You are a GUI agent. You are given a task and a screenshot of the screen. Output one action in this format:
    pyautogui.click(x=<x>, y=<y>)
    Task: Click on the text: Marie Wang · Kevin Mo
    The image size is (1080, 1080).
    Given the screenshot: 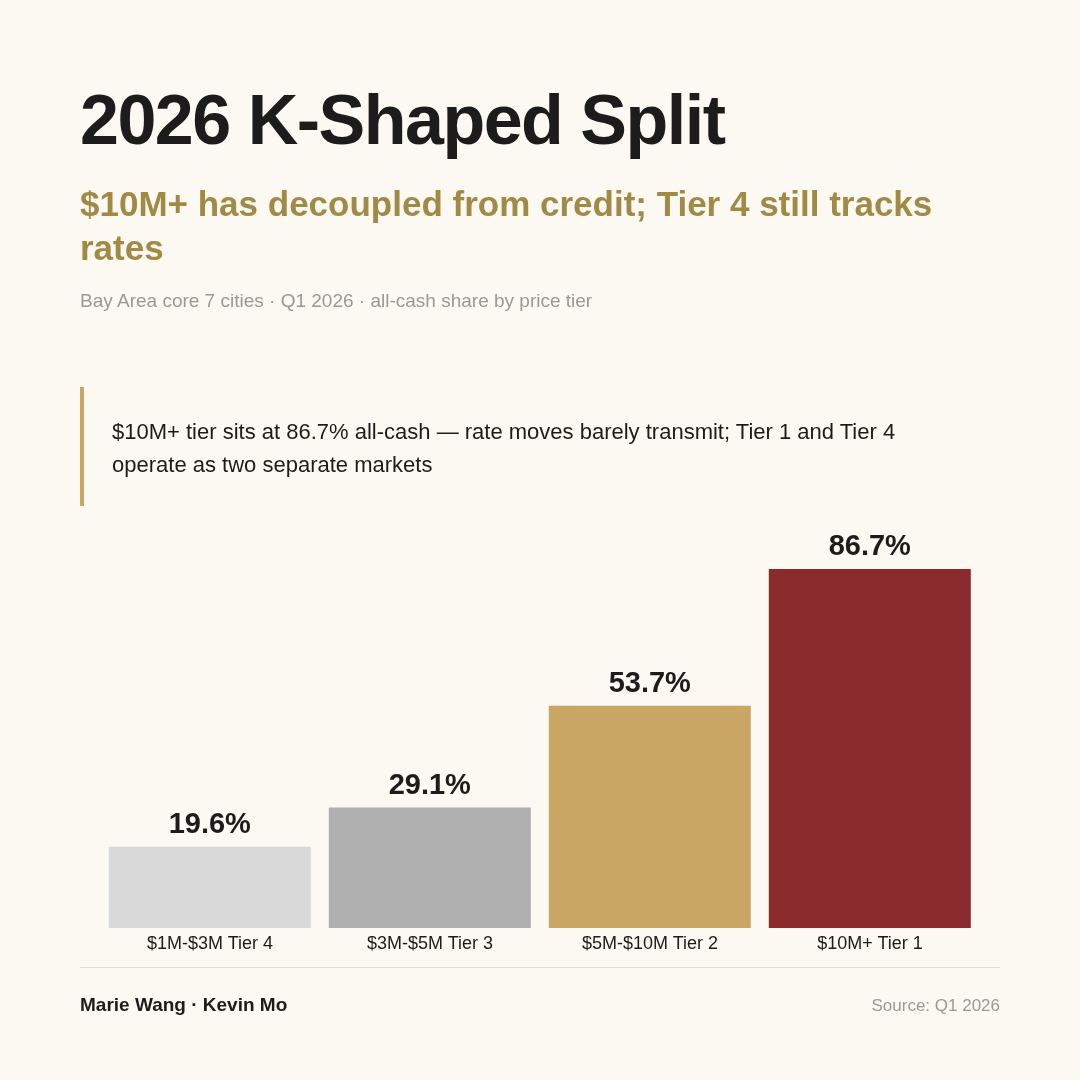 What is the action you would take?
    pyautogui.click(x=184, y=1005)
    